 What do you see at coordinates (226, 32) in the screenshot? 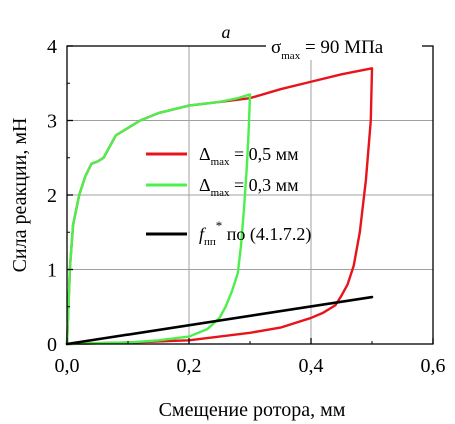
I see `panel-label: a` at bounding box center [226, 32].